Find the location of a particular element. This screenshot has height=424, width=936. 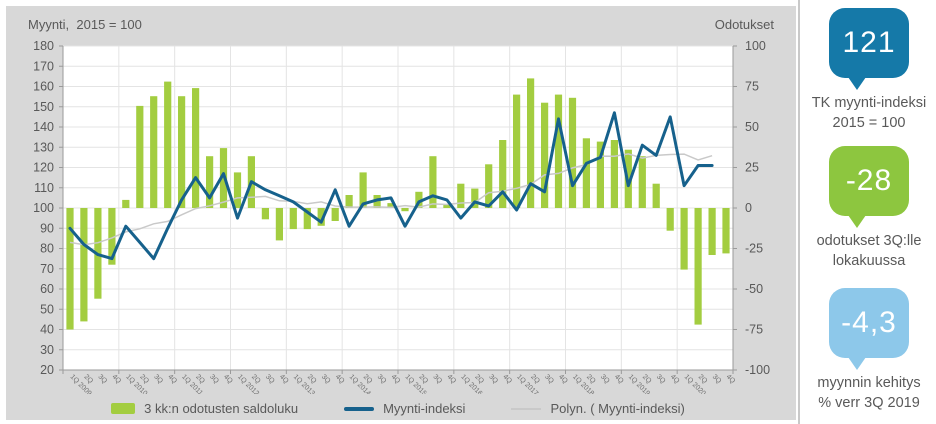

legend-item-sales-index: Myynti-indeksi is located at coordinates (404, 408).